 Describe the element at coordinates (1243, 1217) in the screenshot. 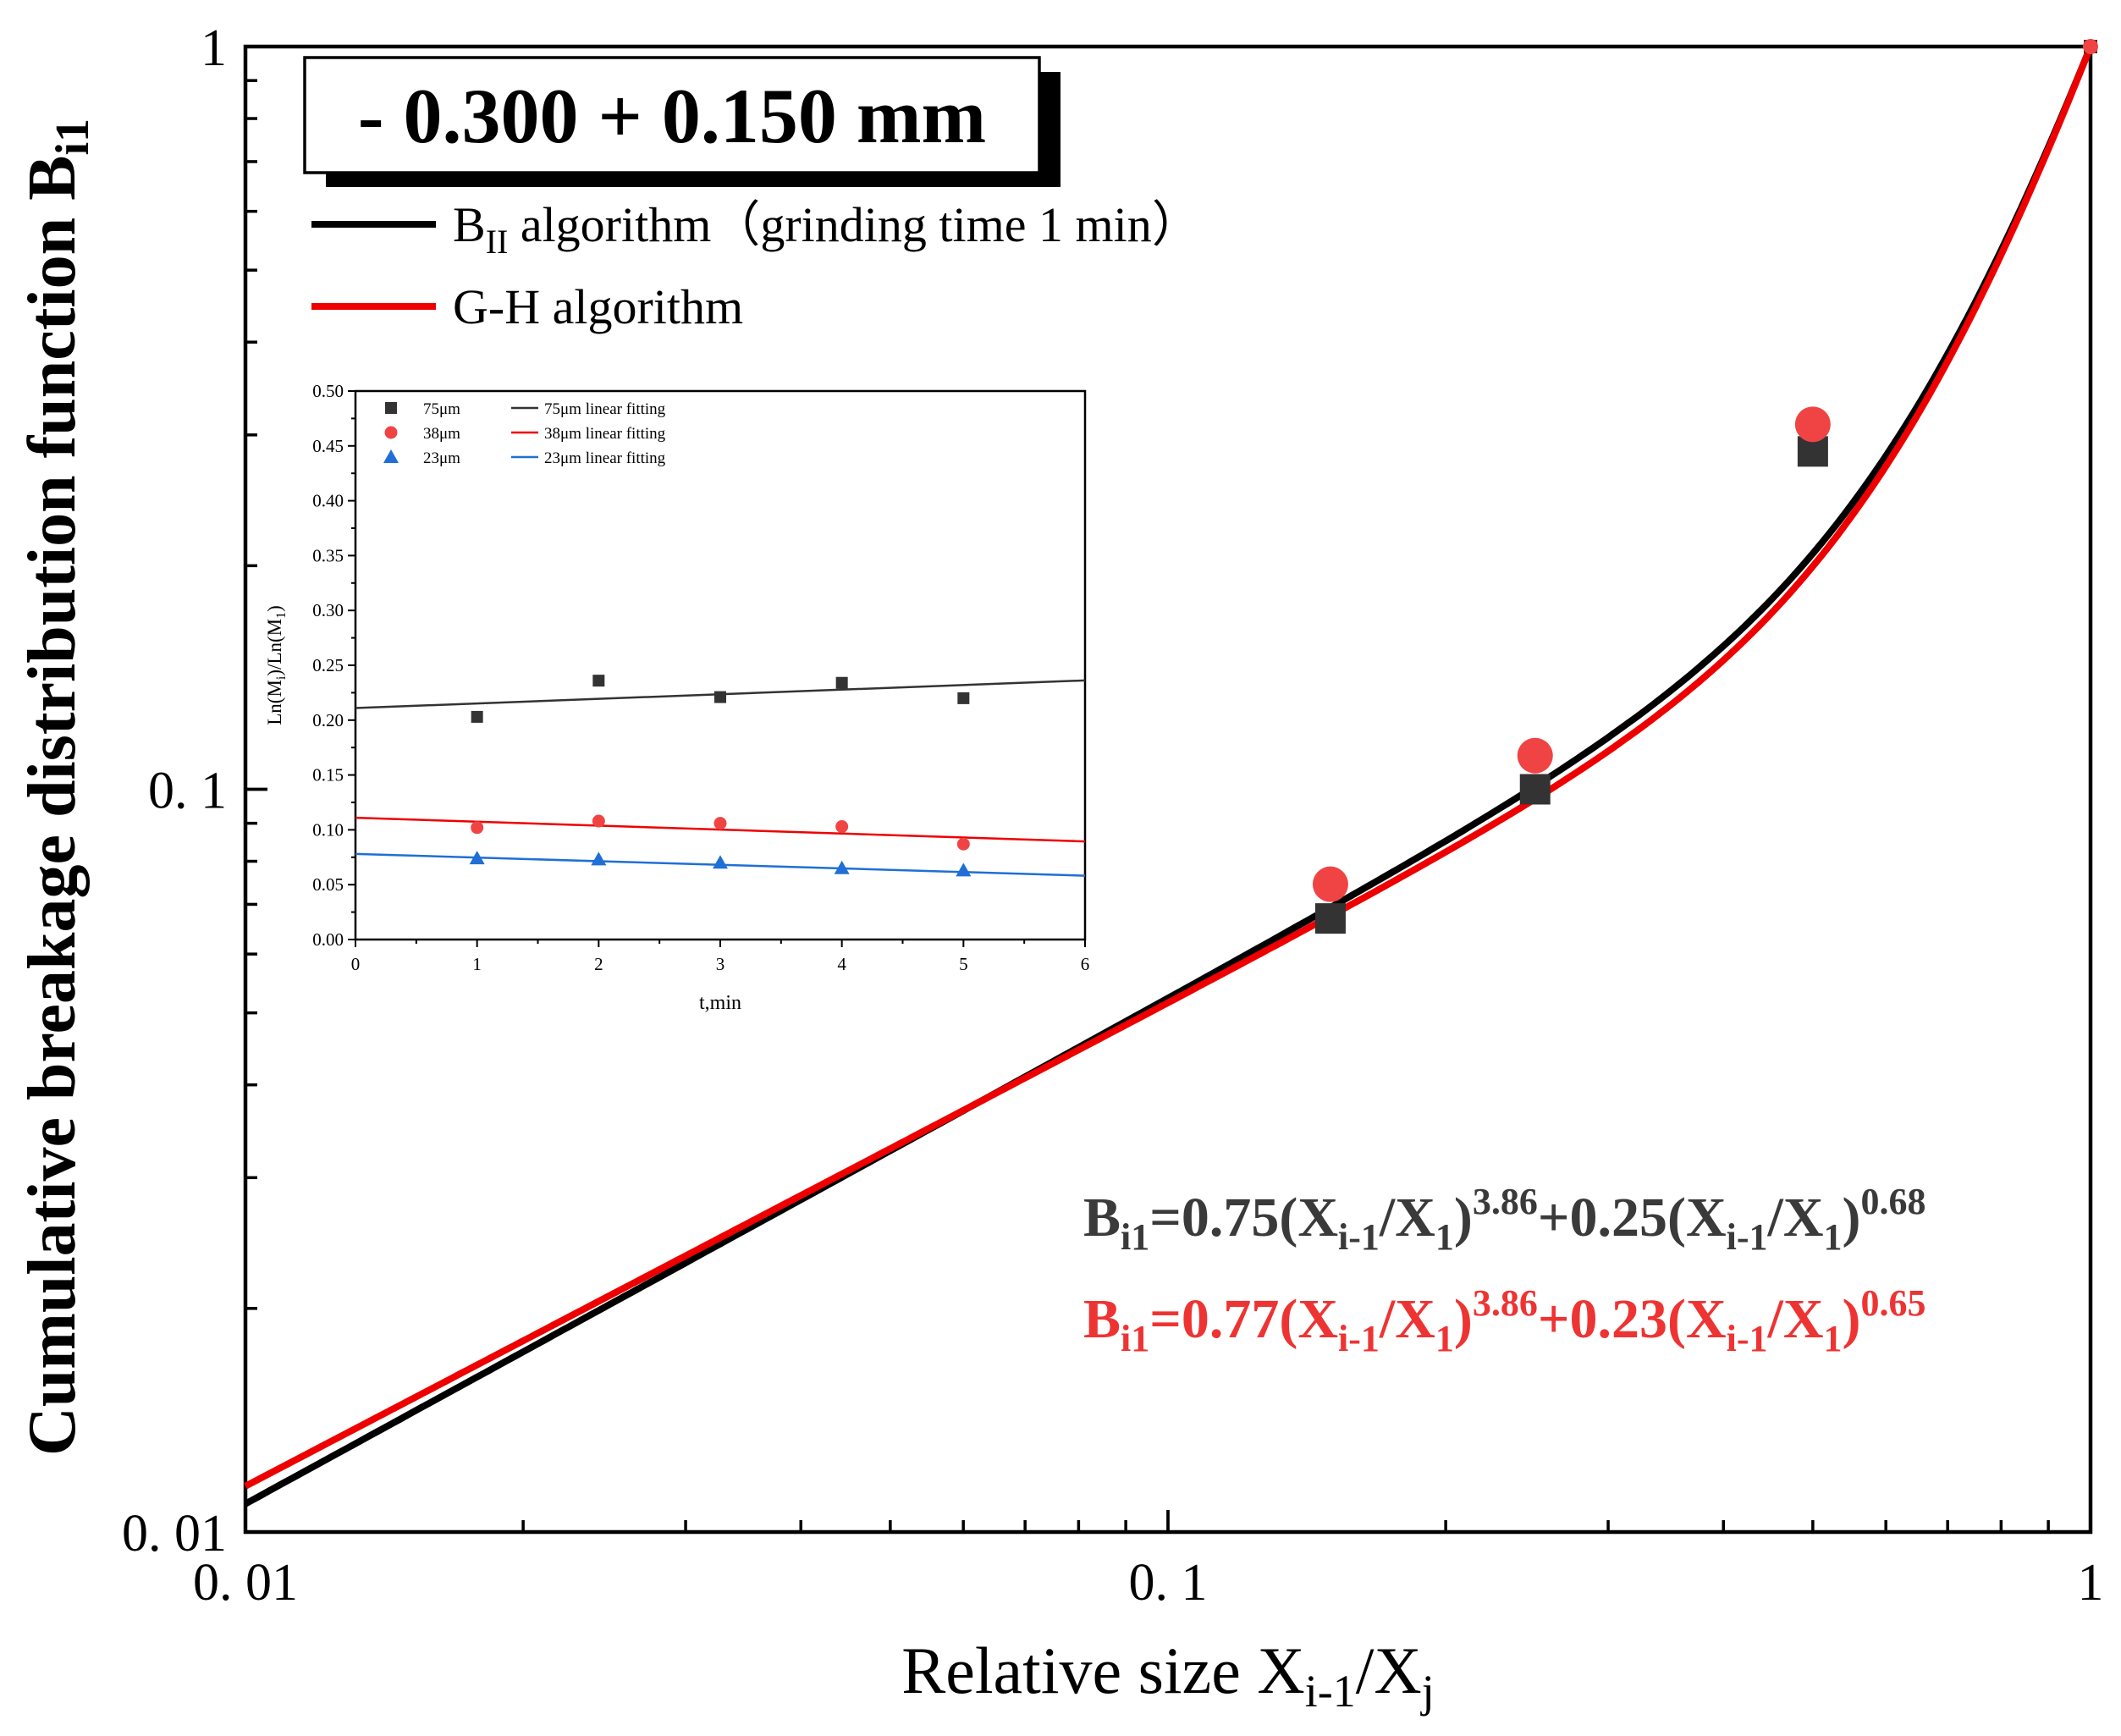

I see `formula-part: =0.75(X` at that location.